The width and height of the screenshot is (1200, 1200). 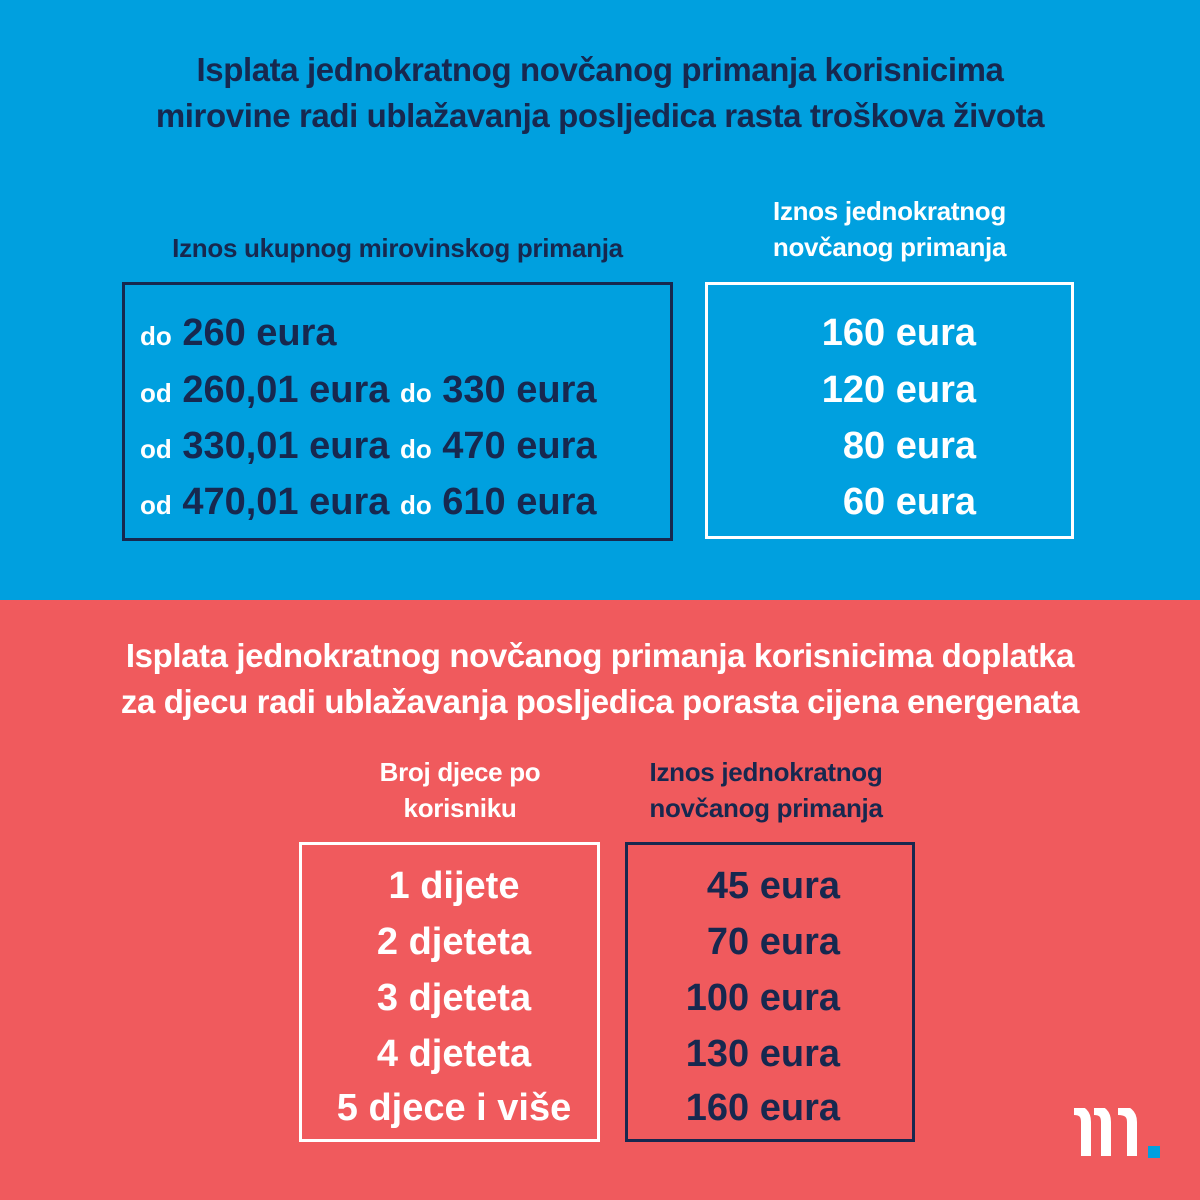 I want to click on children-count-value: 2 djeteta, so click(x=454, y=942).